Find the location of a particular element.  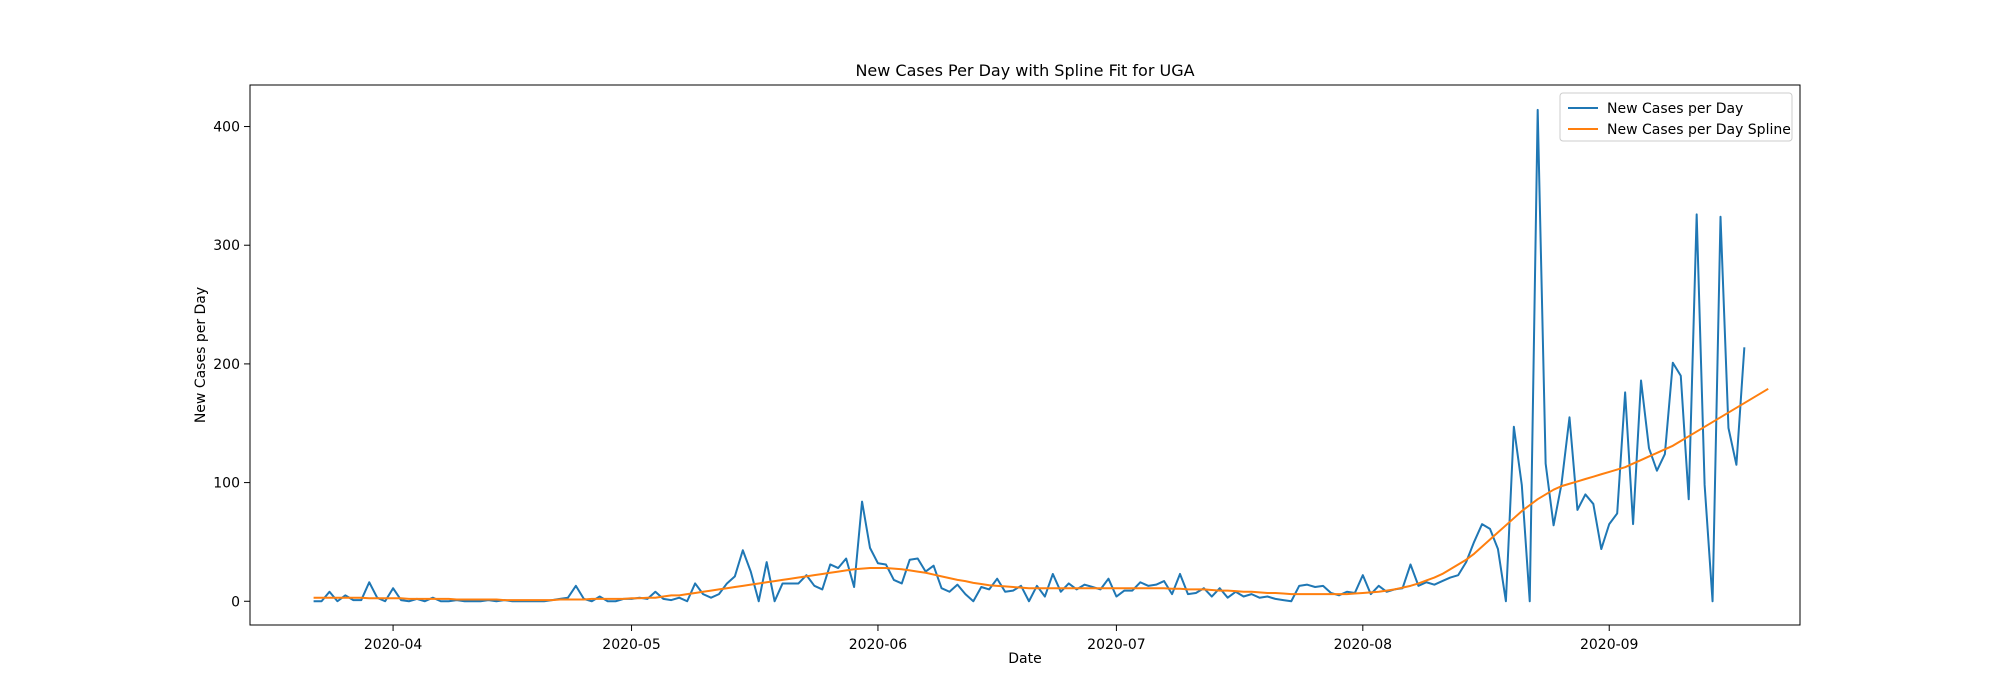

legend-entry: New Cases per Day Spline is located at coordinates (1699, 130).